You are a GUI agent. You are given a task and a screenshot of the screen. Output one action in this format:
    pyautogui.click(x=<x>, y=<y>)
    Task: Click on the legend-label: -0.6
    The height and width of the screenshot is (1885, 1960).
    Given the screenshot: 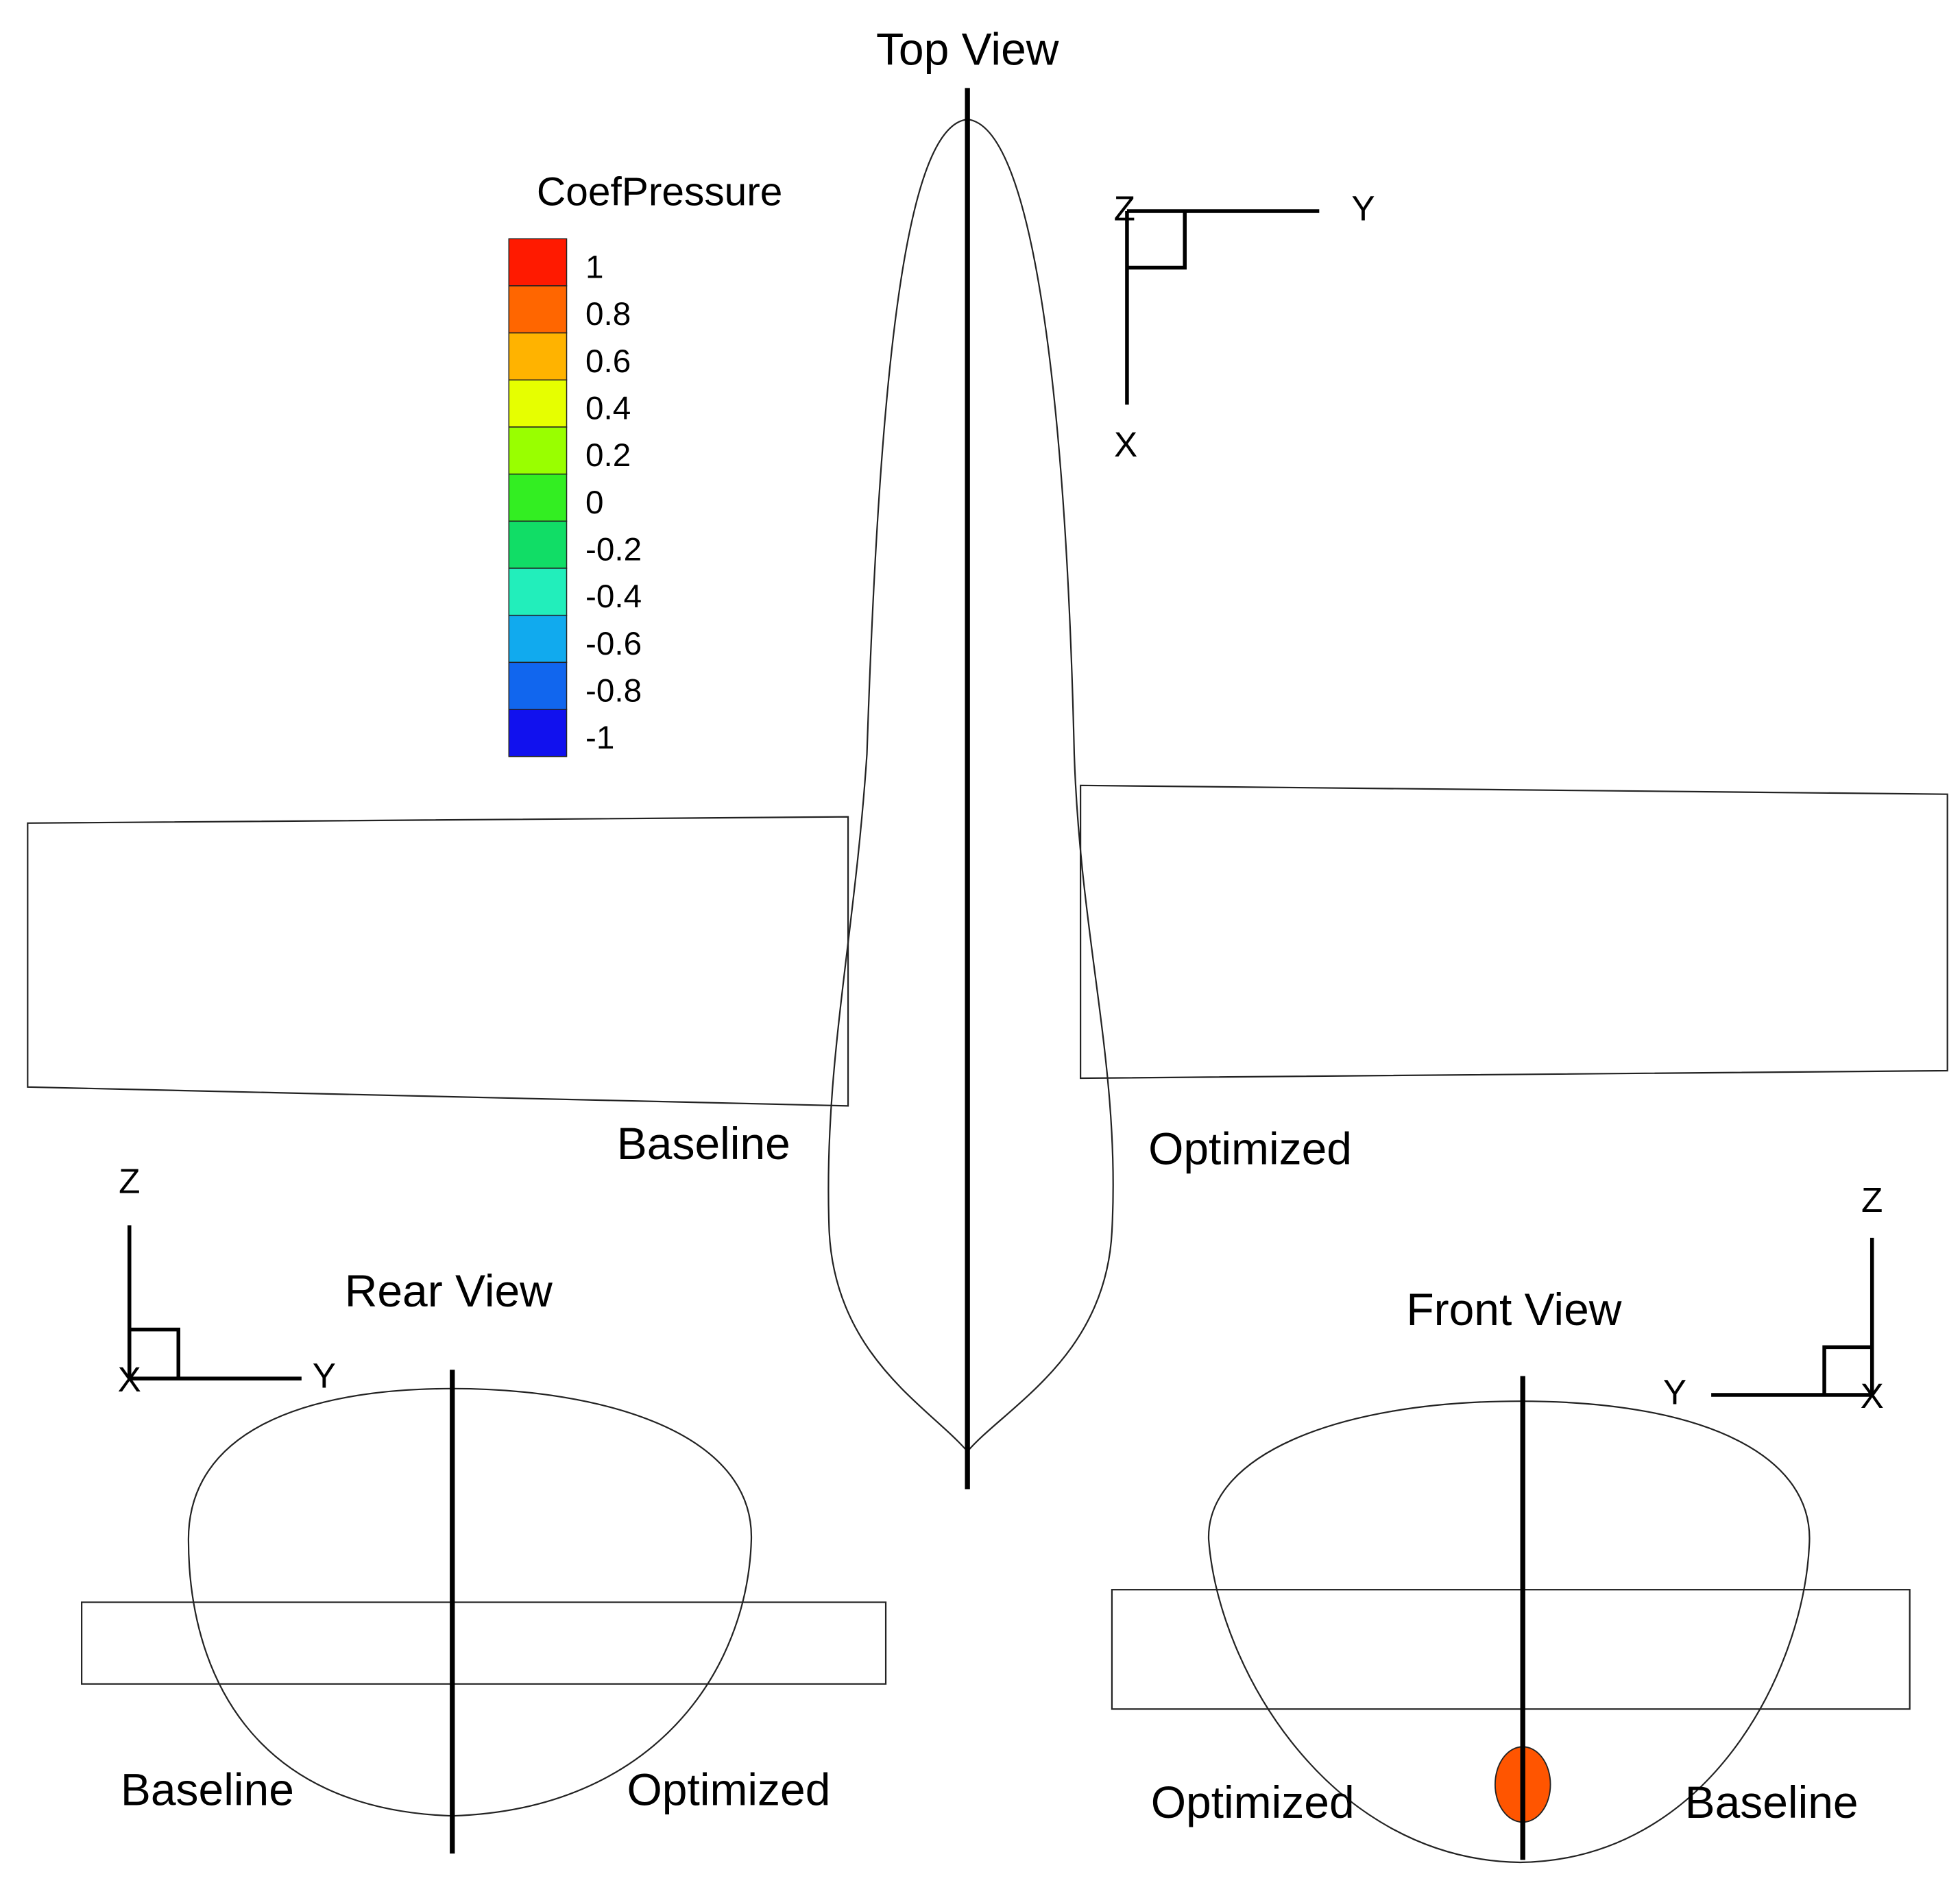 What is the action you would take?
    pyautogui.click(x=613, y=644)
    